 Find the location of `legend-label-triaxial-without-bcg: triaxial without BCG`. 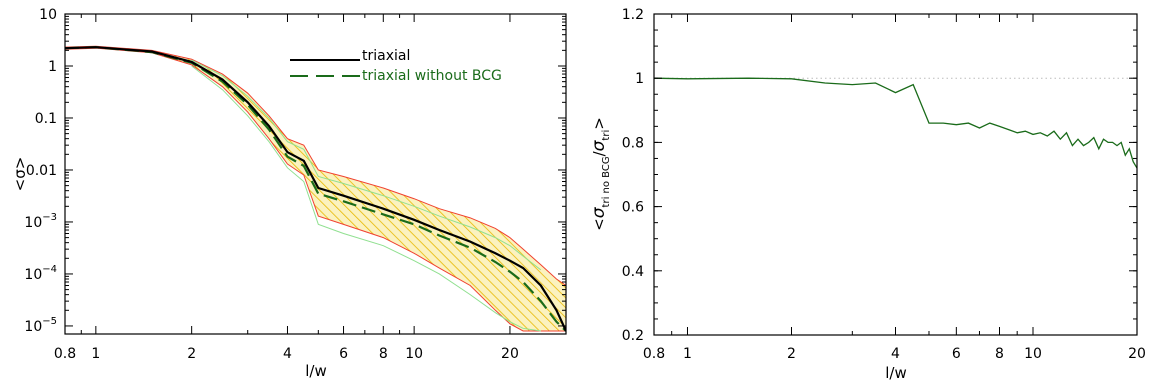

legend-label-triaxial-without-bcg: triaxial without BCG is located at coordinates (432, 76).